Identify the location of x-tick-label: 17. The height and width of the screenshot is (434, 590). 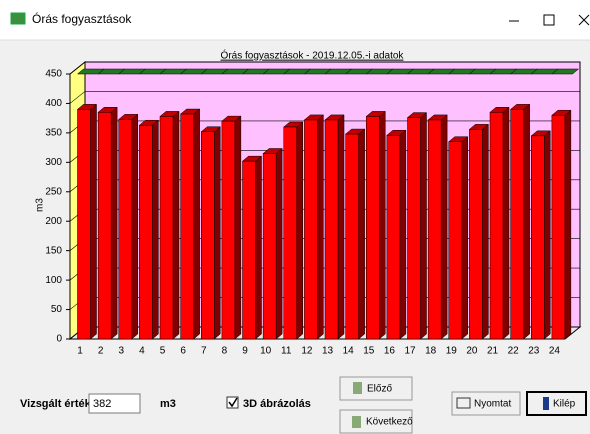
(410, 351).